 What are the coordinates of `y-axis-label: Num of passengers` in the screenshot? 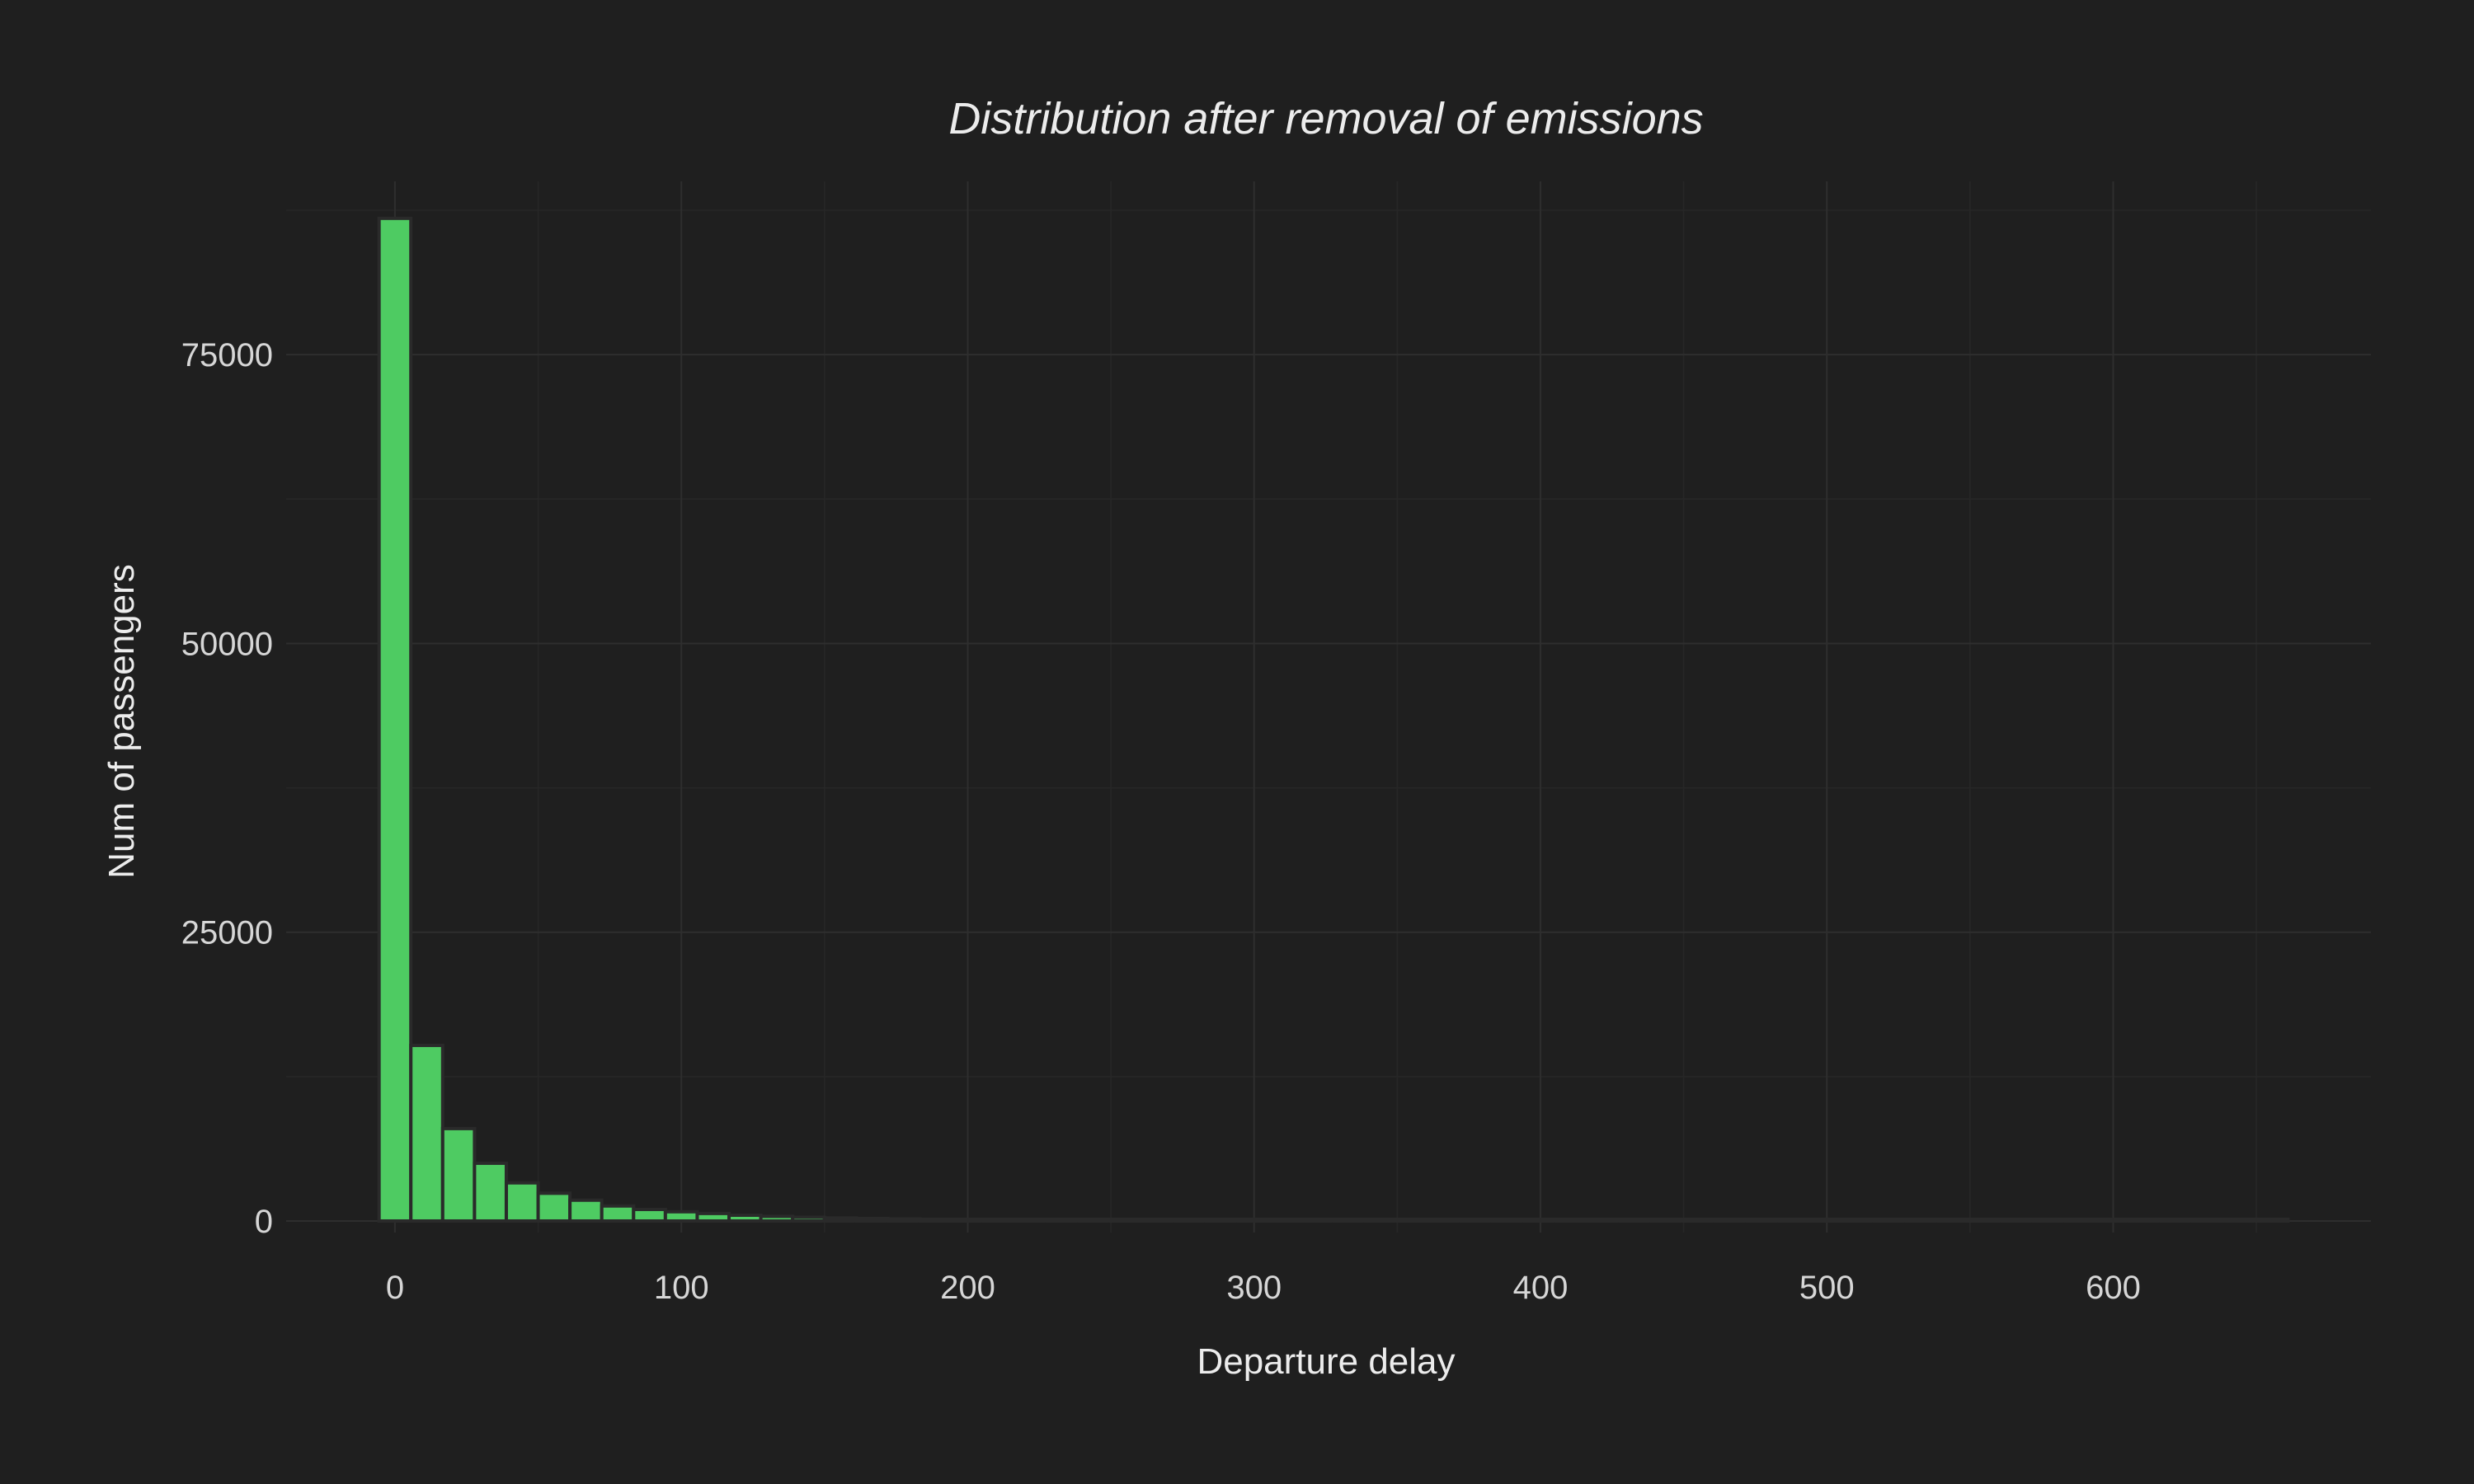 It's located at (121, 721).